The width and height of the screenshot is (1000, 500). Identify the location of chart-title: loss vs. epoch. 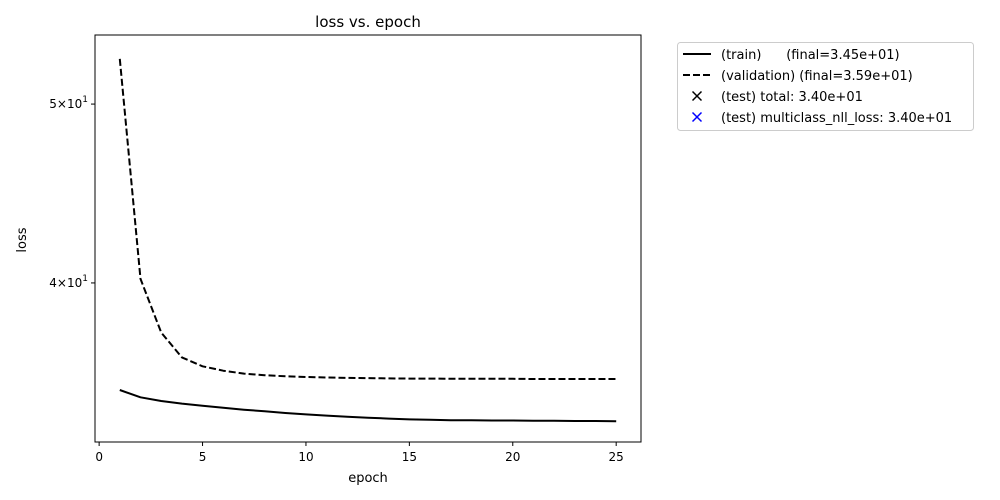
(368, 22).